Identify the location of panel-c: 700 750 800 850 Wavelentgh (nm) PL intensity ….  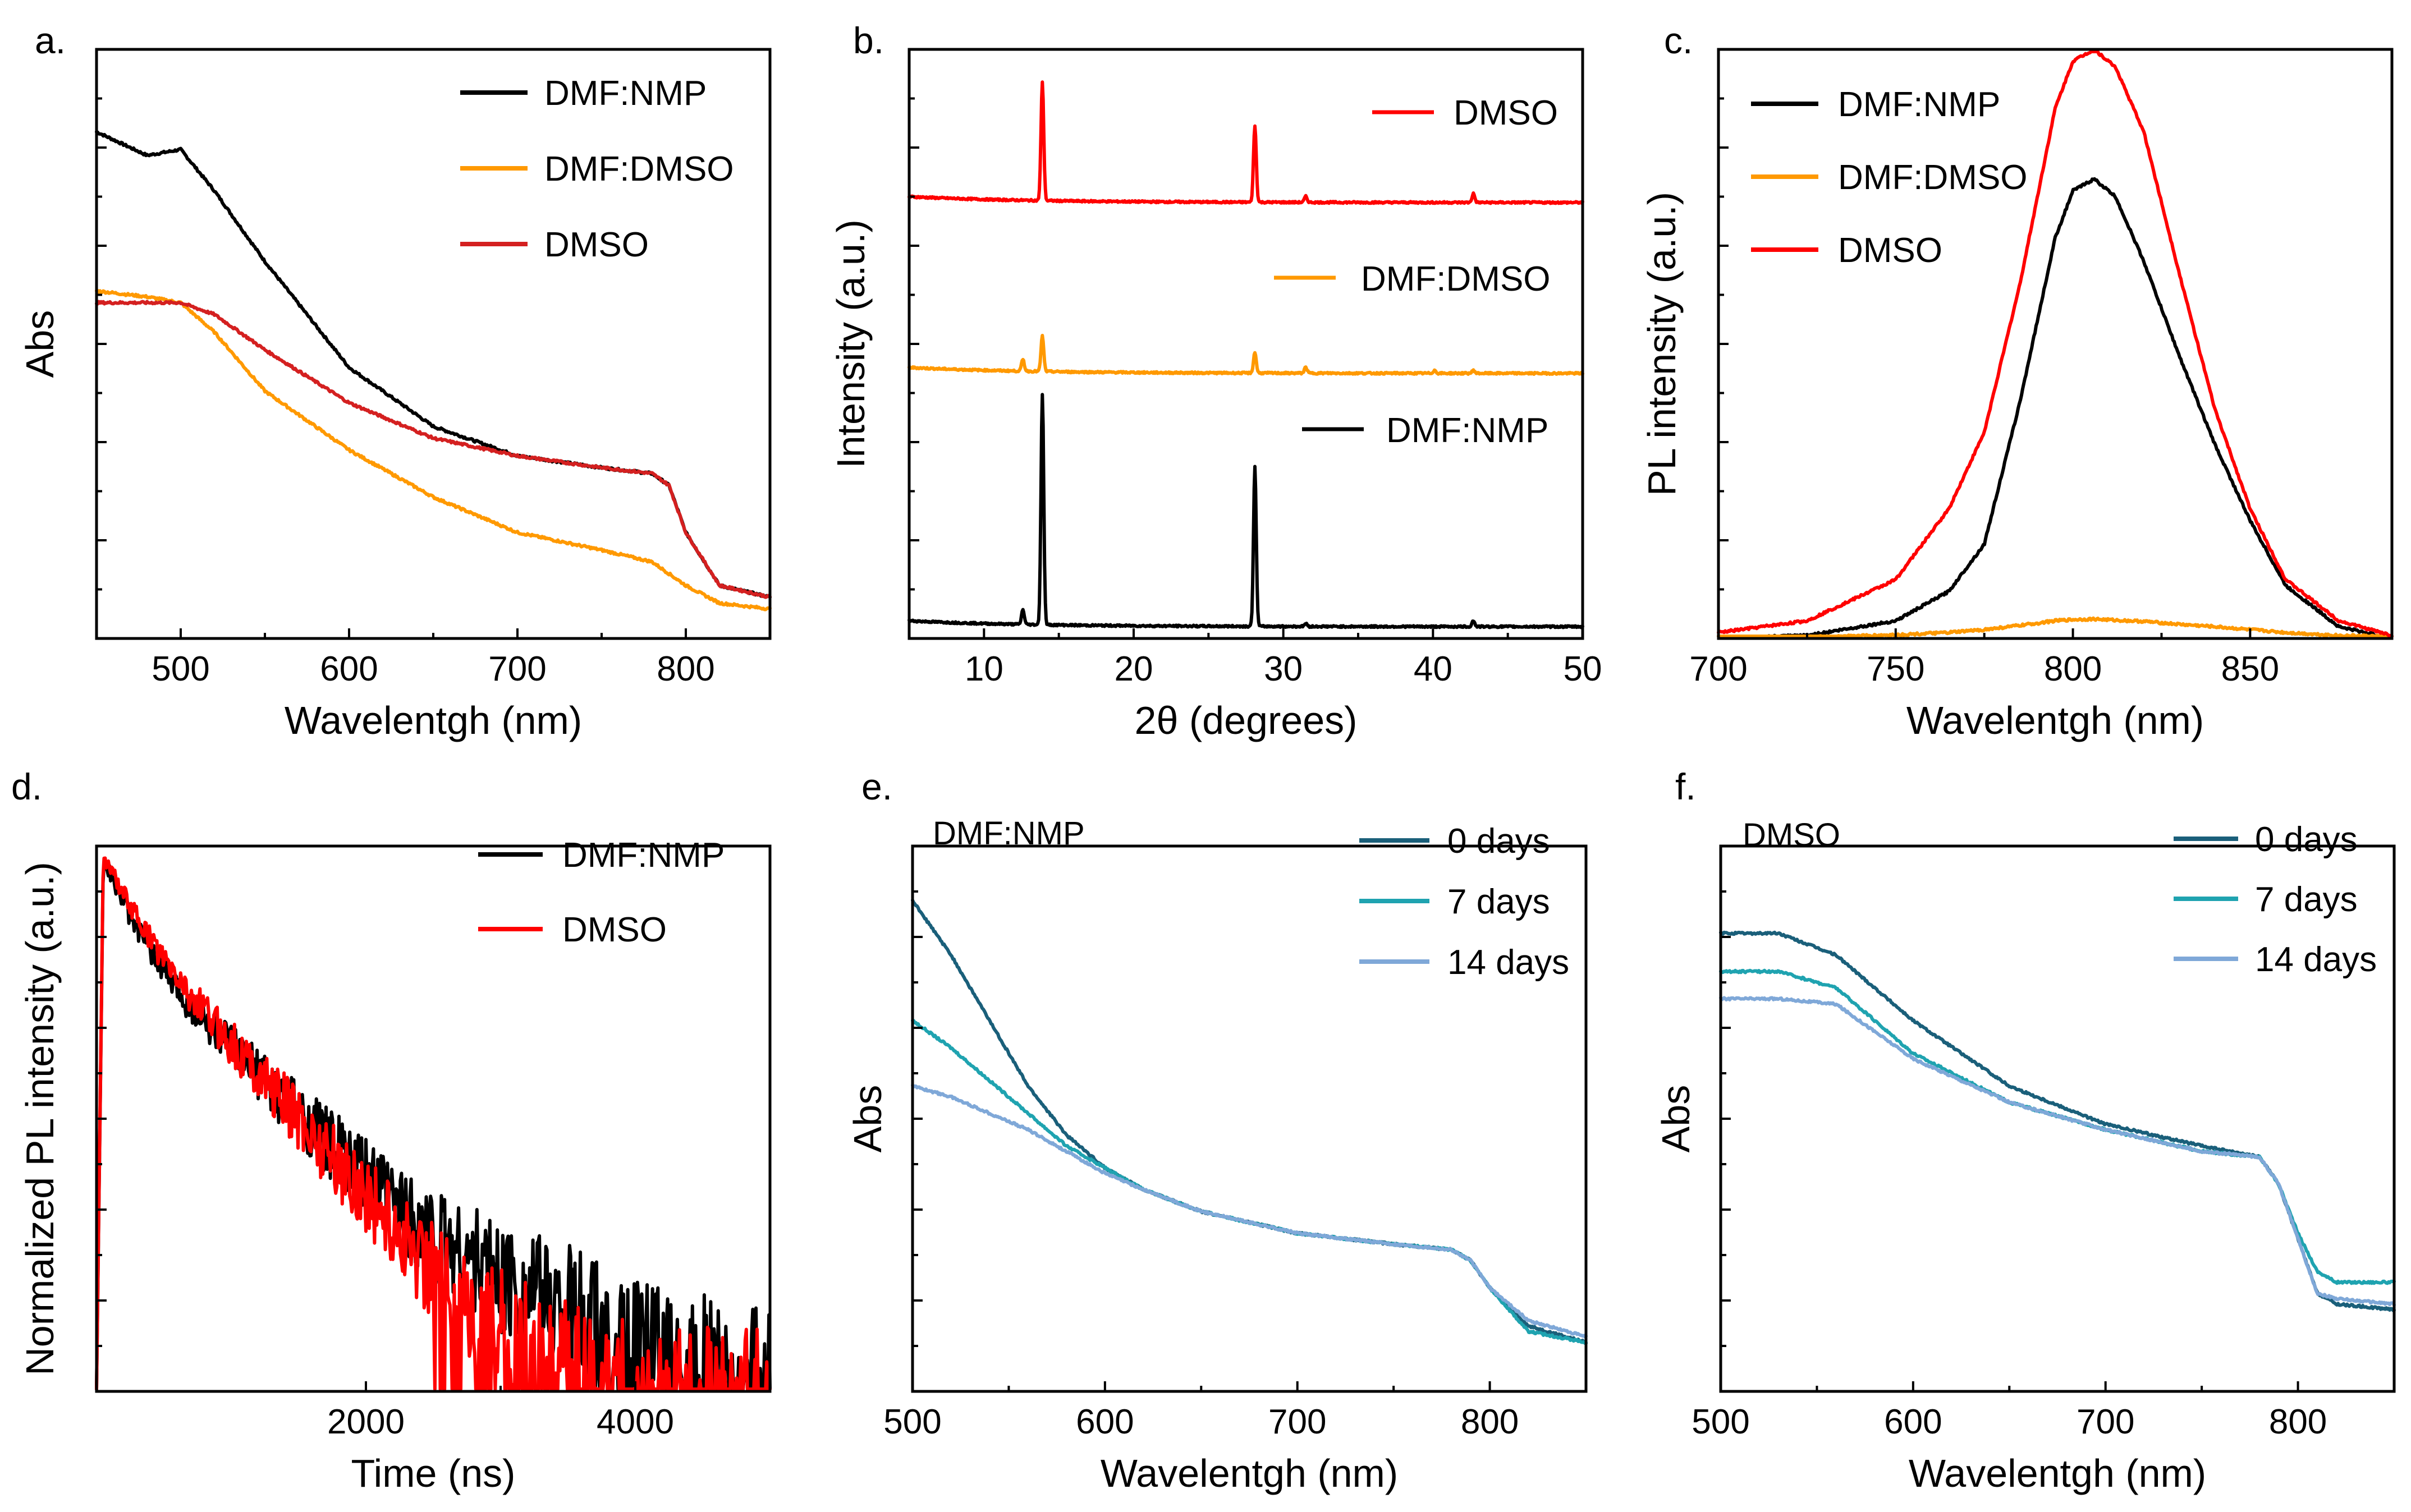
(2017, 381).